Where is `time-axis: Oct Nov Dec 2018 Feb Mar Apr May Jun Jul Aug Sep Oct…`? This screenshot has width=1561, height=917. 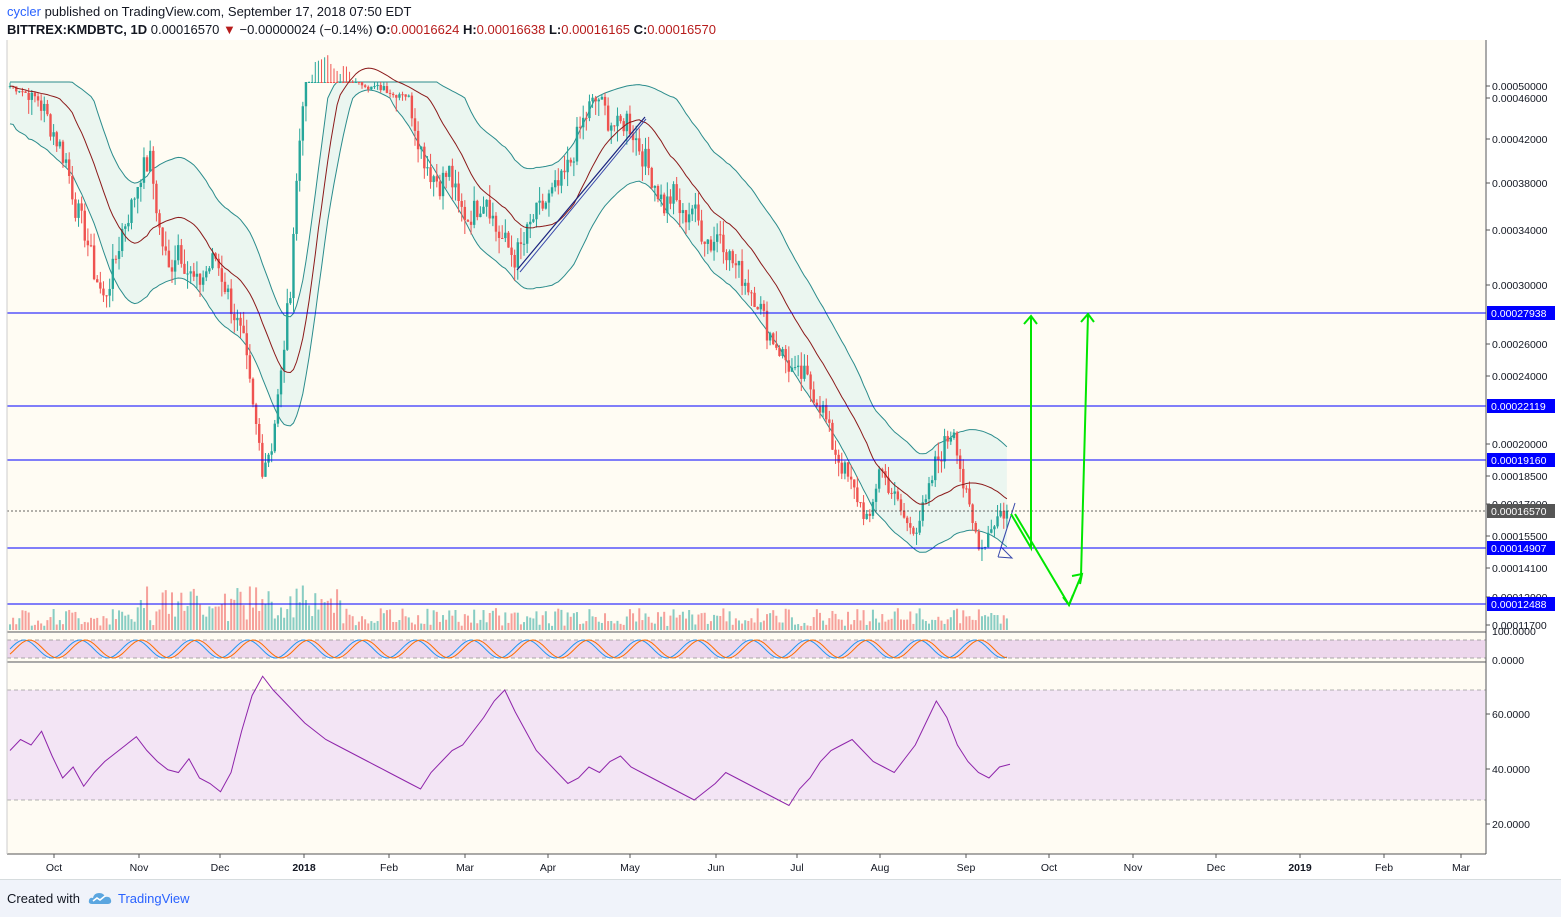
time-axis: Oct Nov Dec 2018 Feb Mar Apr May Jun Jul Aug Sep Oct… is located at coordinates (758, 864).